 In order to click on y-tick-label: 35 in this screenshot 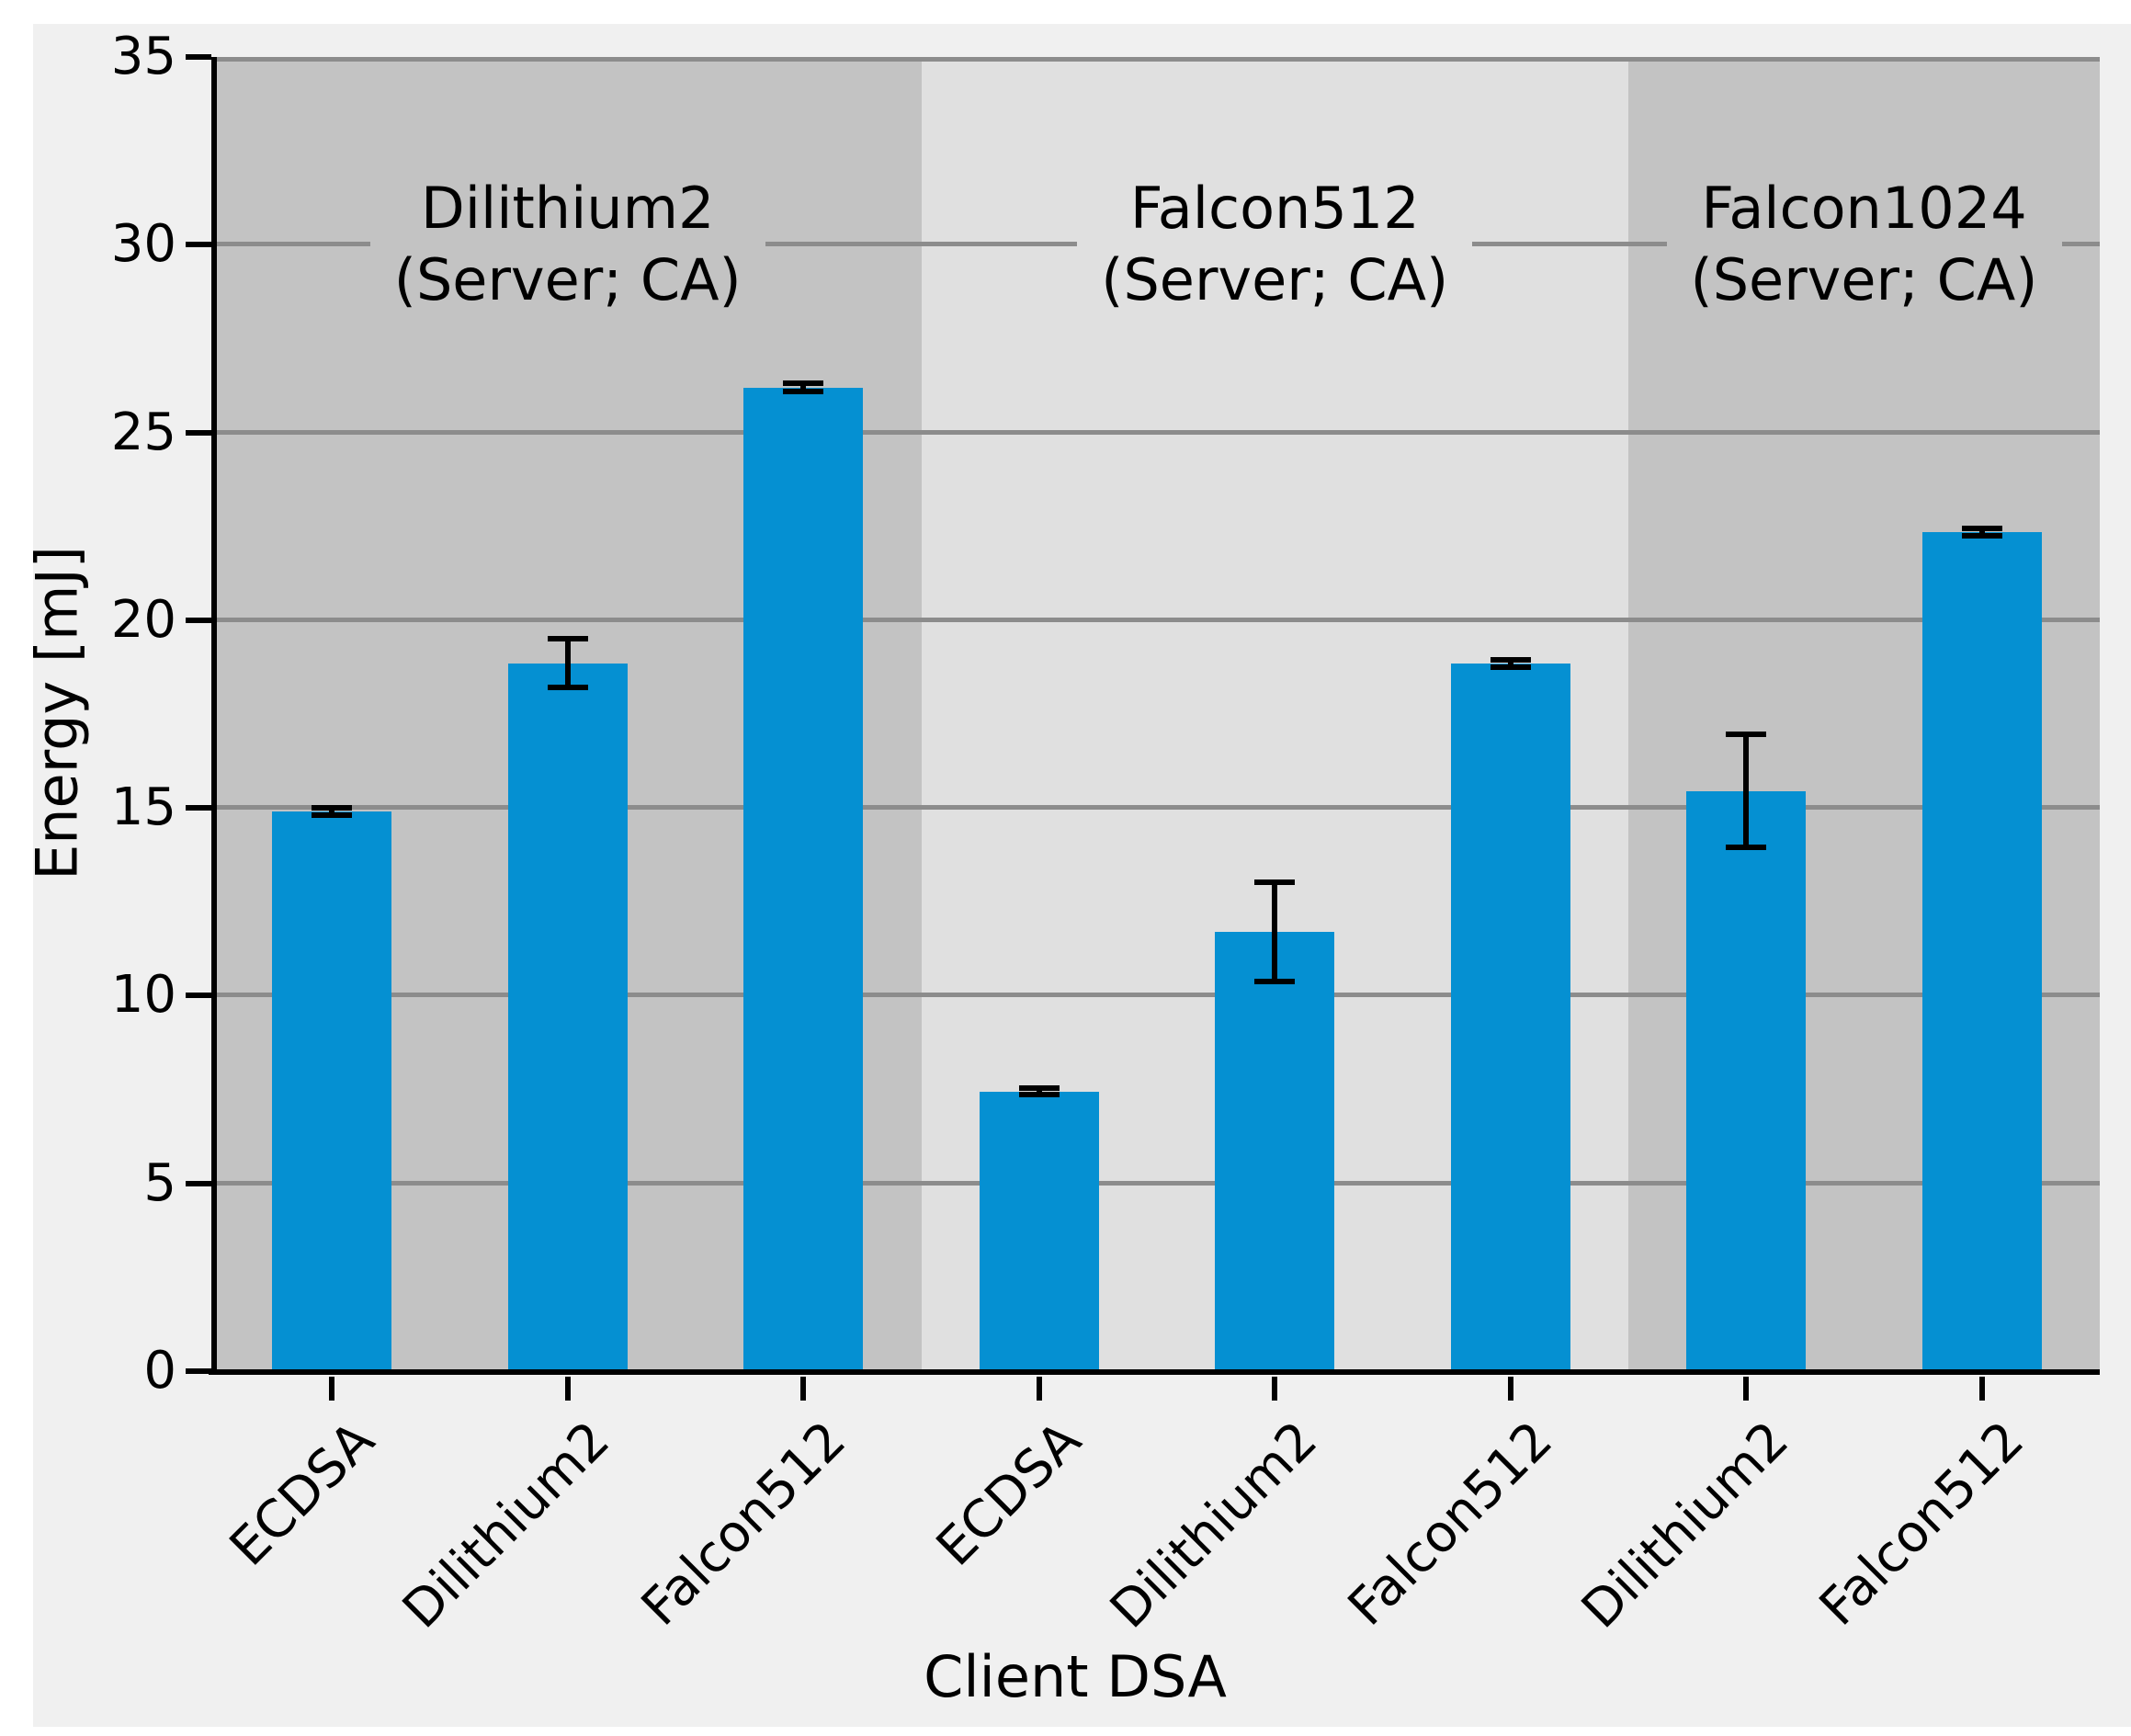, I will do `click(143, 56)`.